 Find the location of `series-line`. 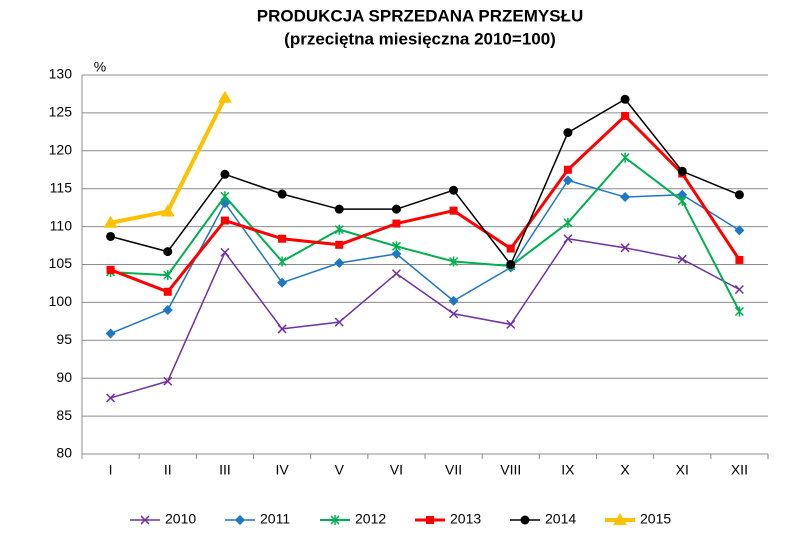

series-line is located at coordinates (168, 160).